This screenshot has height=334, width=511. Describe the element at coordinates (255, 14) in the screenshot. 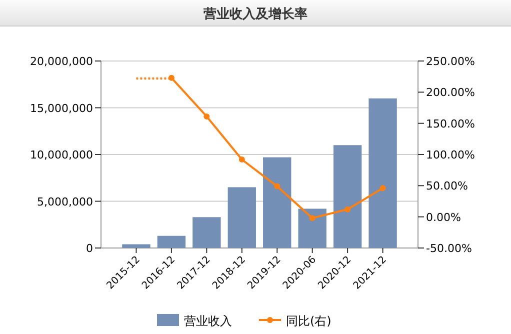

I see `chart-title: 营业收入及增长率` at that location.